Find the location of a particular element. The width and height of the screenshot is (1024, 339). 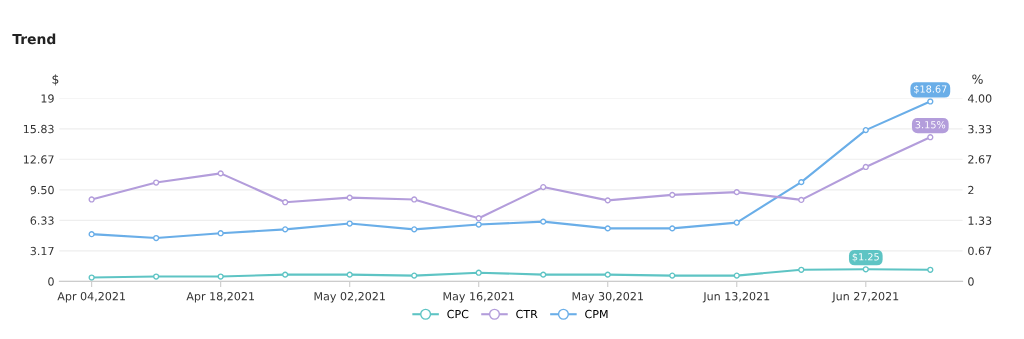

y-tick-label: 12.67 is located at coordinates (38, 159).